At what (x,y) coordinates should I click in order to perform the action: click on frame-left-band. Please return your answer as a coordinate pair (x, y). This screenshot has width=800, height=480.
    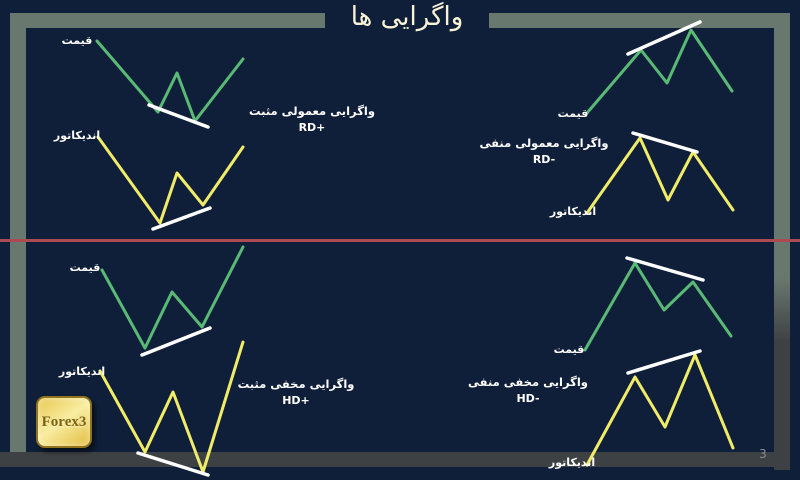
    Looking at the image, I should click on (18, 232).